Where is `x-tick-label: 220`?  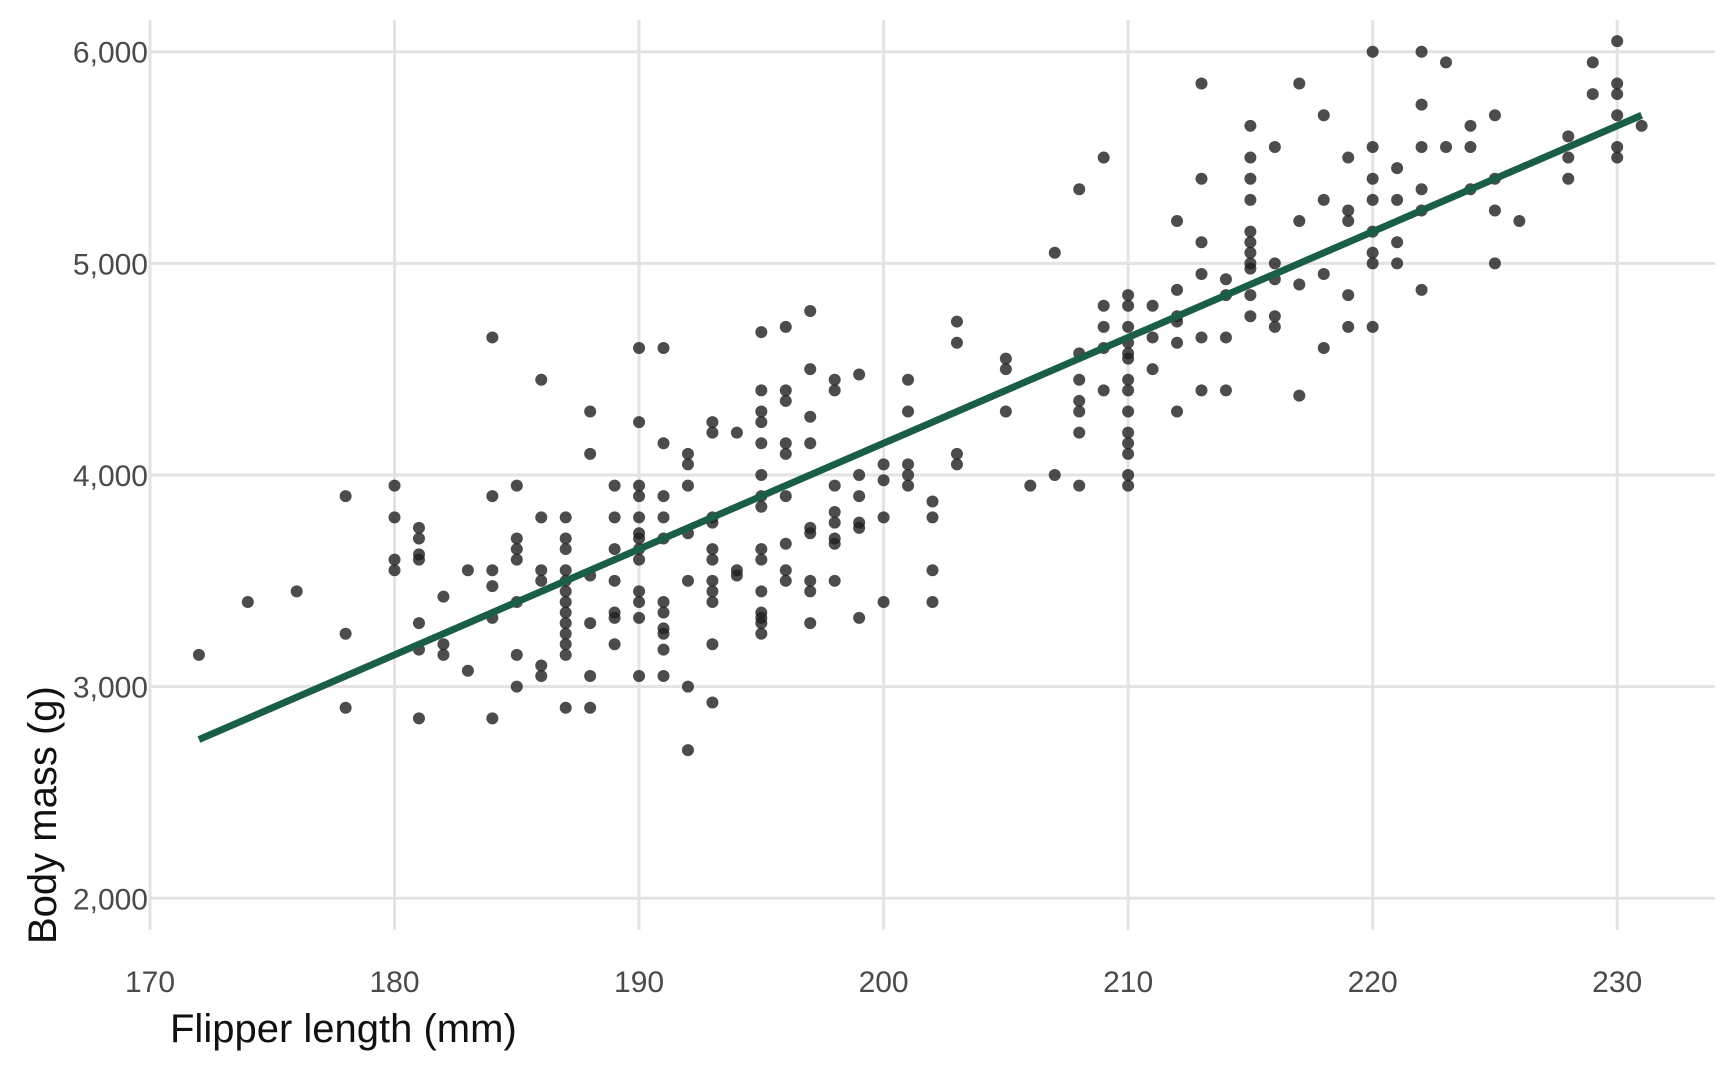
x-tick-label: 220 is located at coordinates (1373, 982).